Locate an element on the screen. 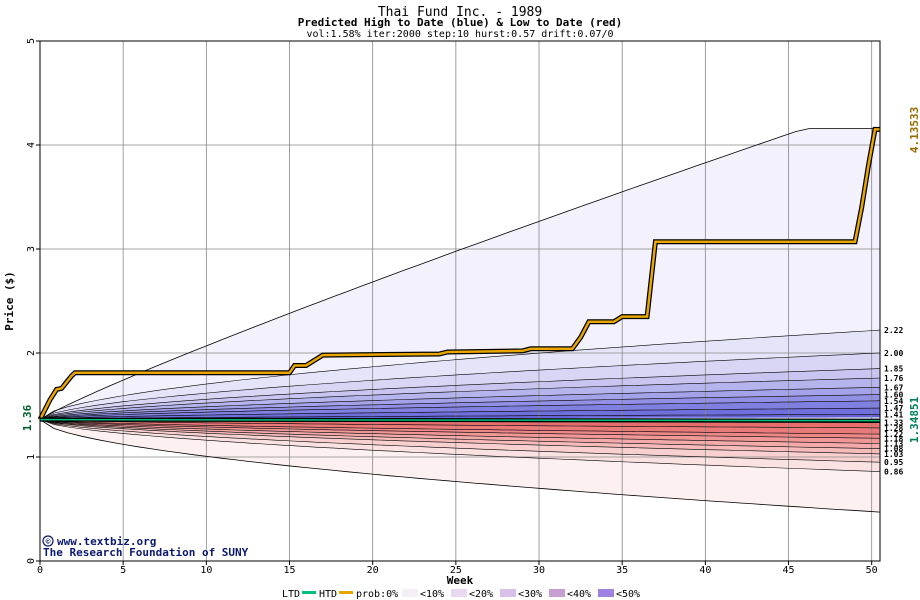 Image resolution: width=920 pixels, height=600 pixels. y-axis-label: Price ($) is located at coordinates (9, 301).